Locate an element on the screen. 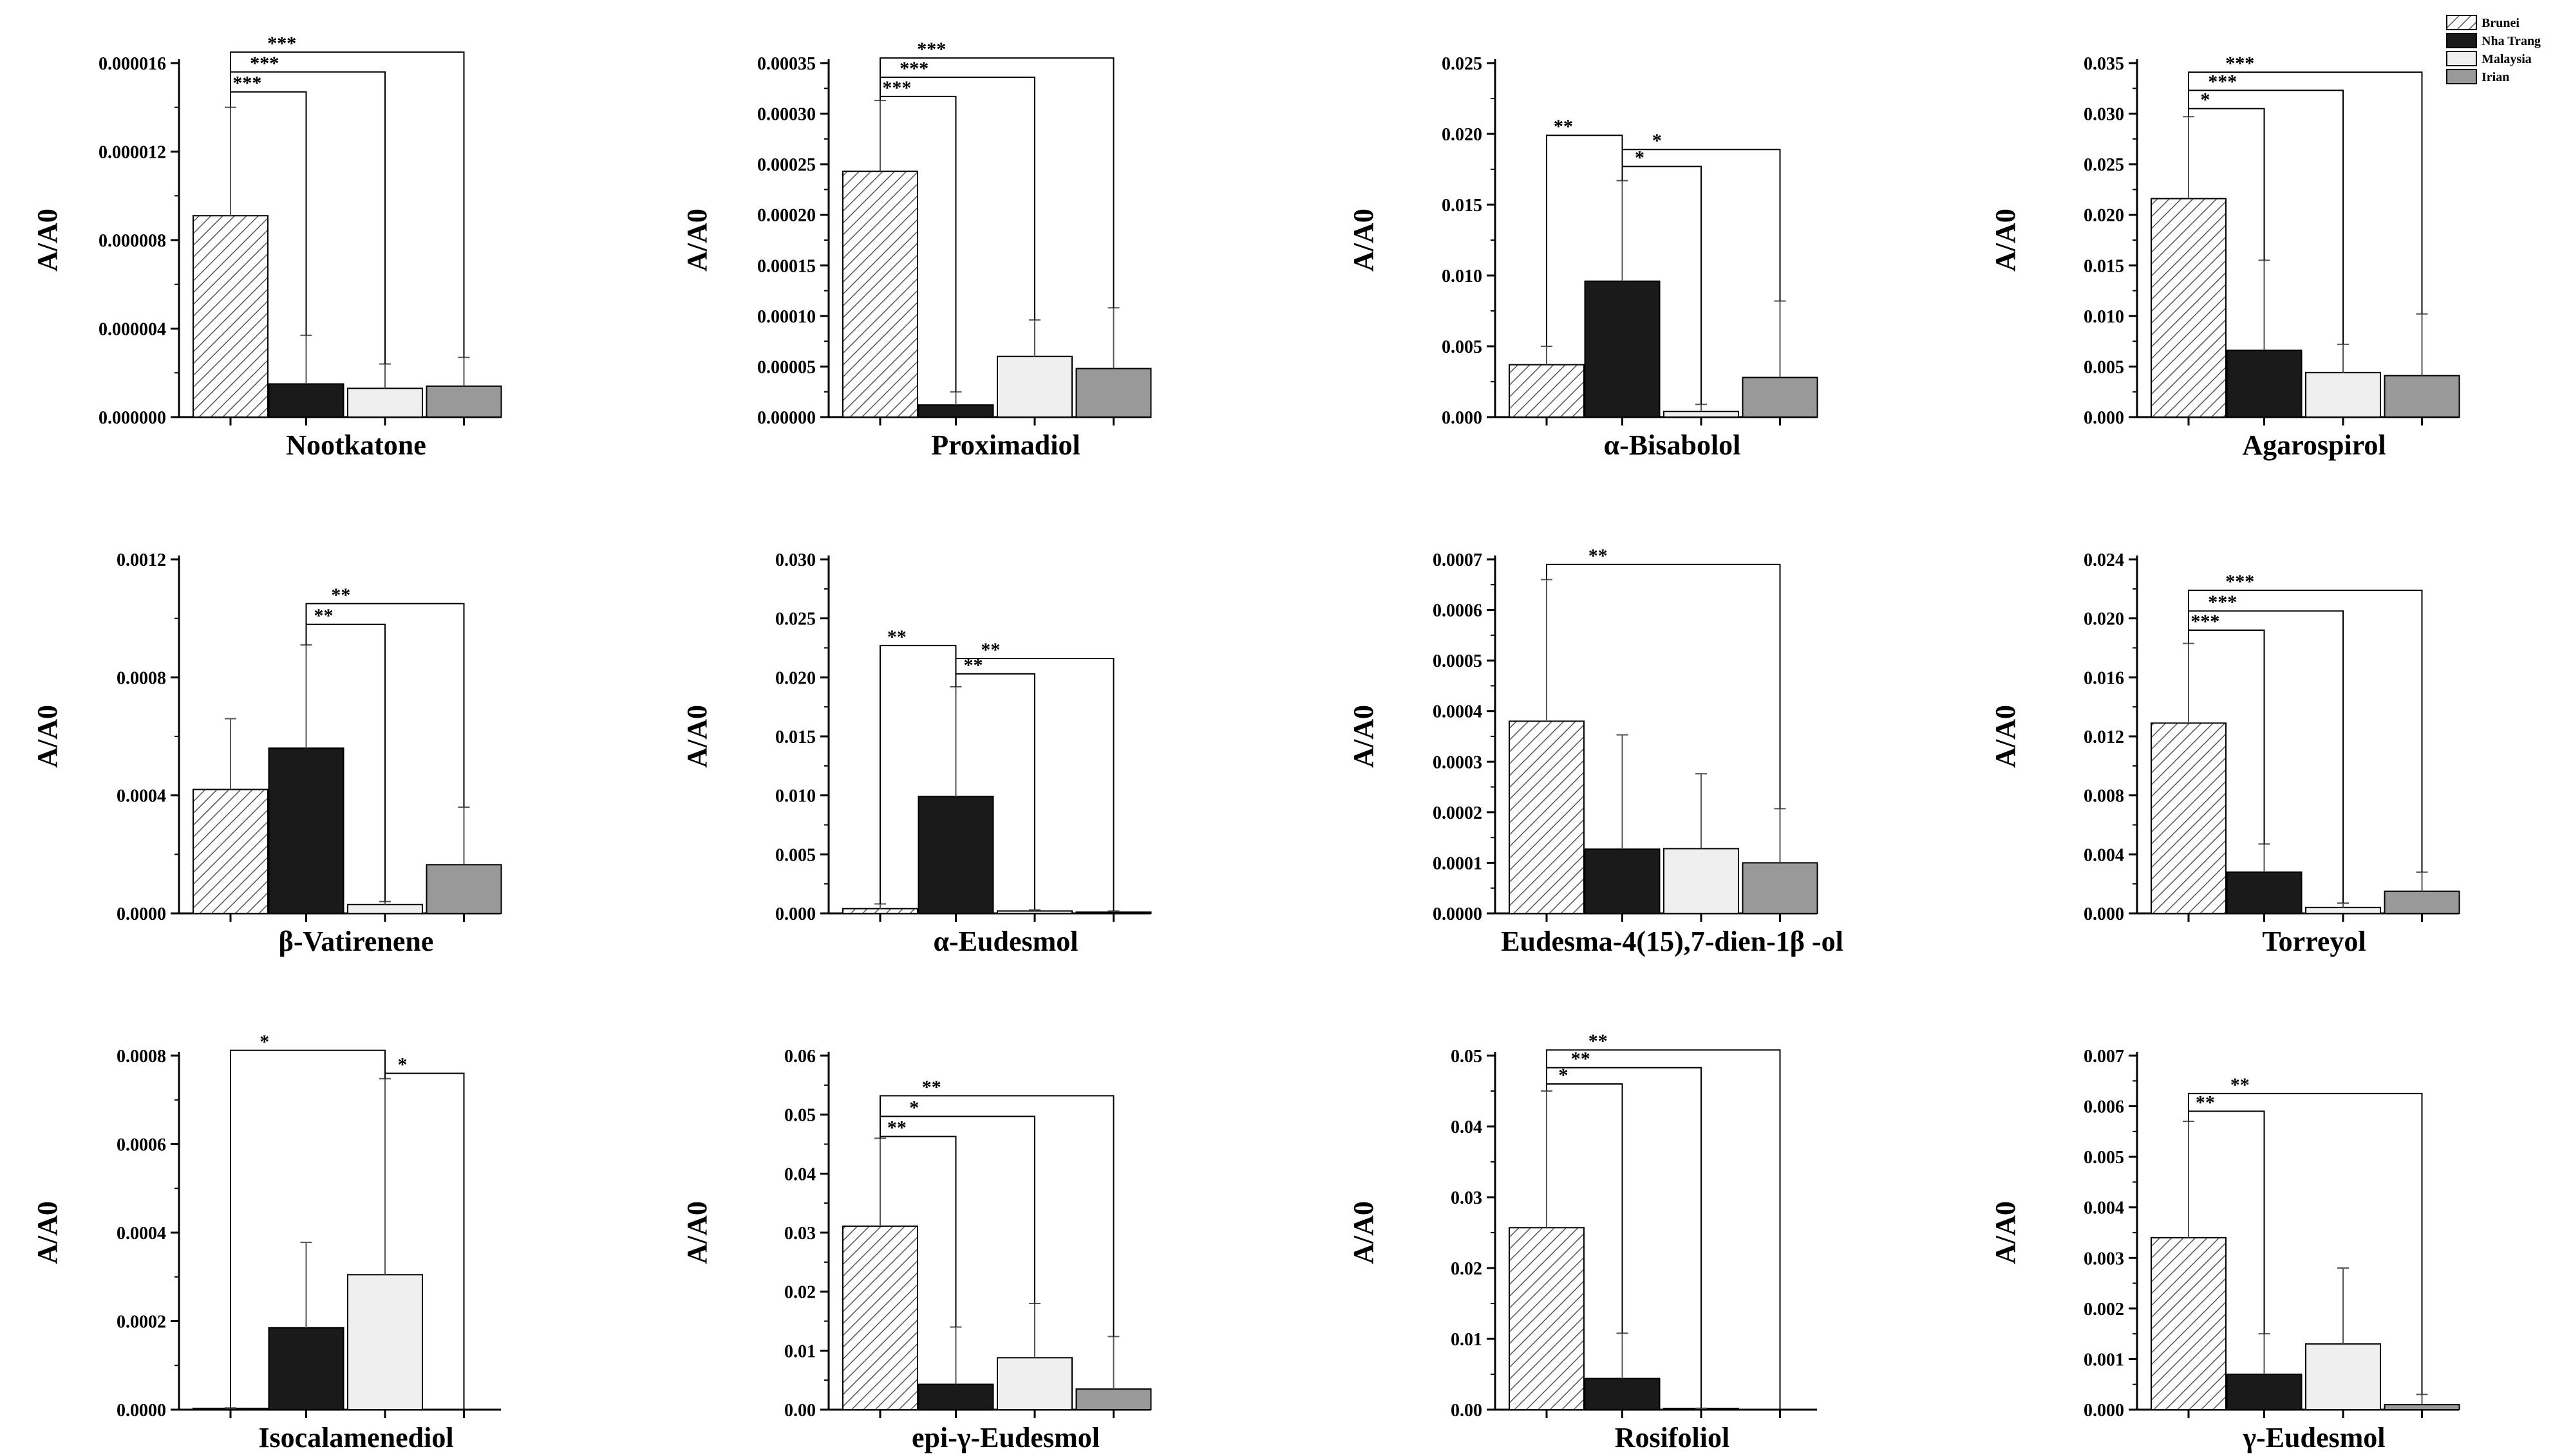 The image size is (2562, 1456). y-tick-label: 0.000008 is located at coordinates (132, 241).